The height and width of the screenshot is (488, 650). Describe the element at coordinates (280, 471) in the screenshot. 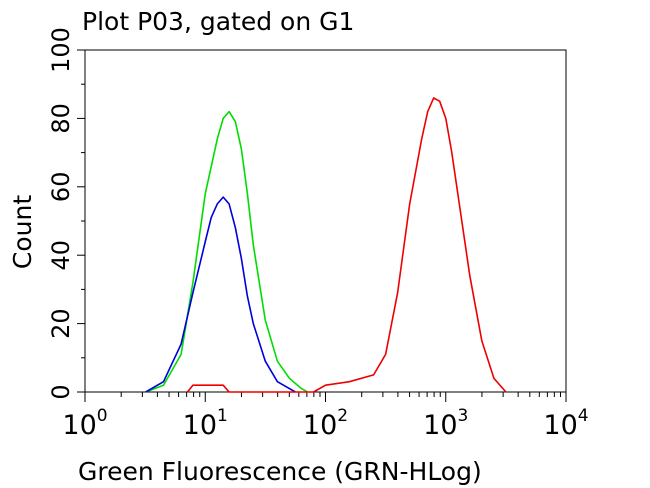

I see `x-axis-label: Green Fluorescence (GRN-HLog)` at that location.